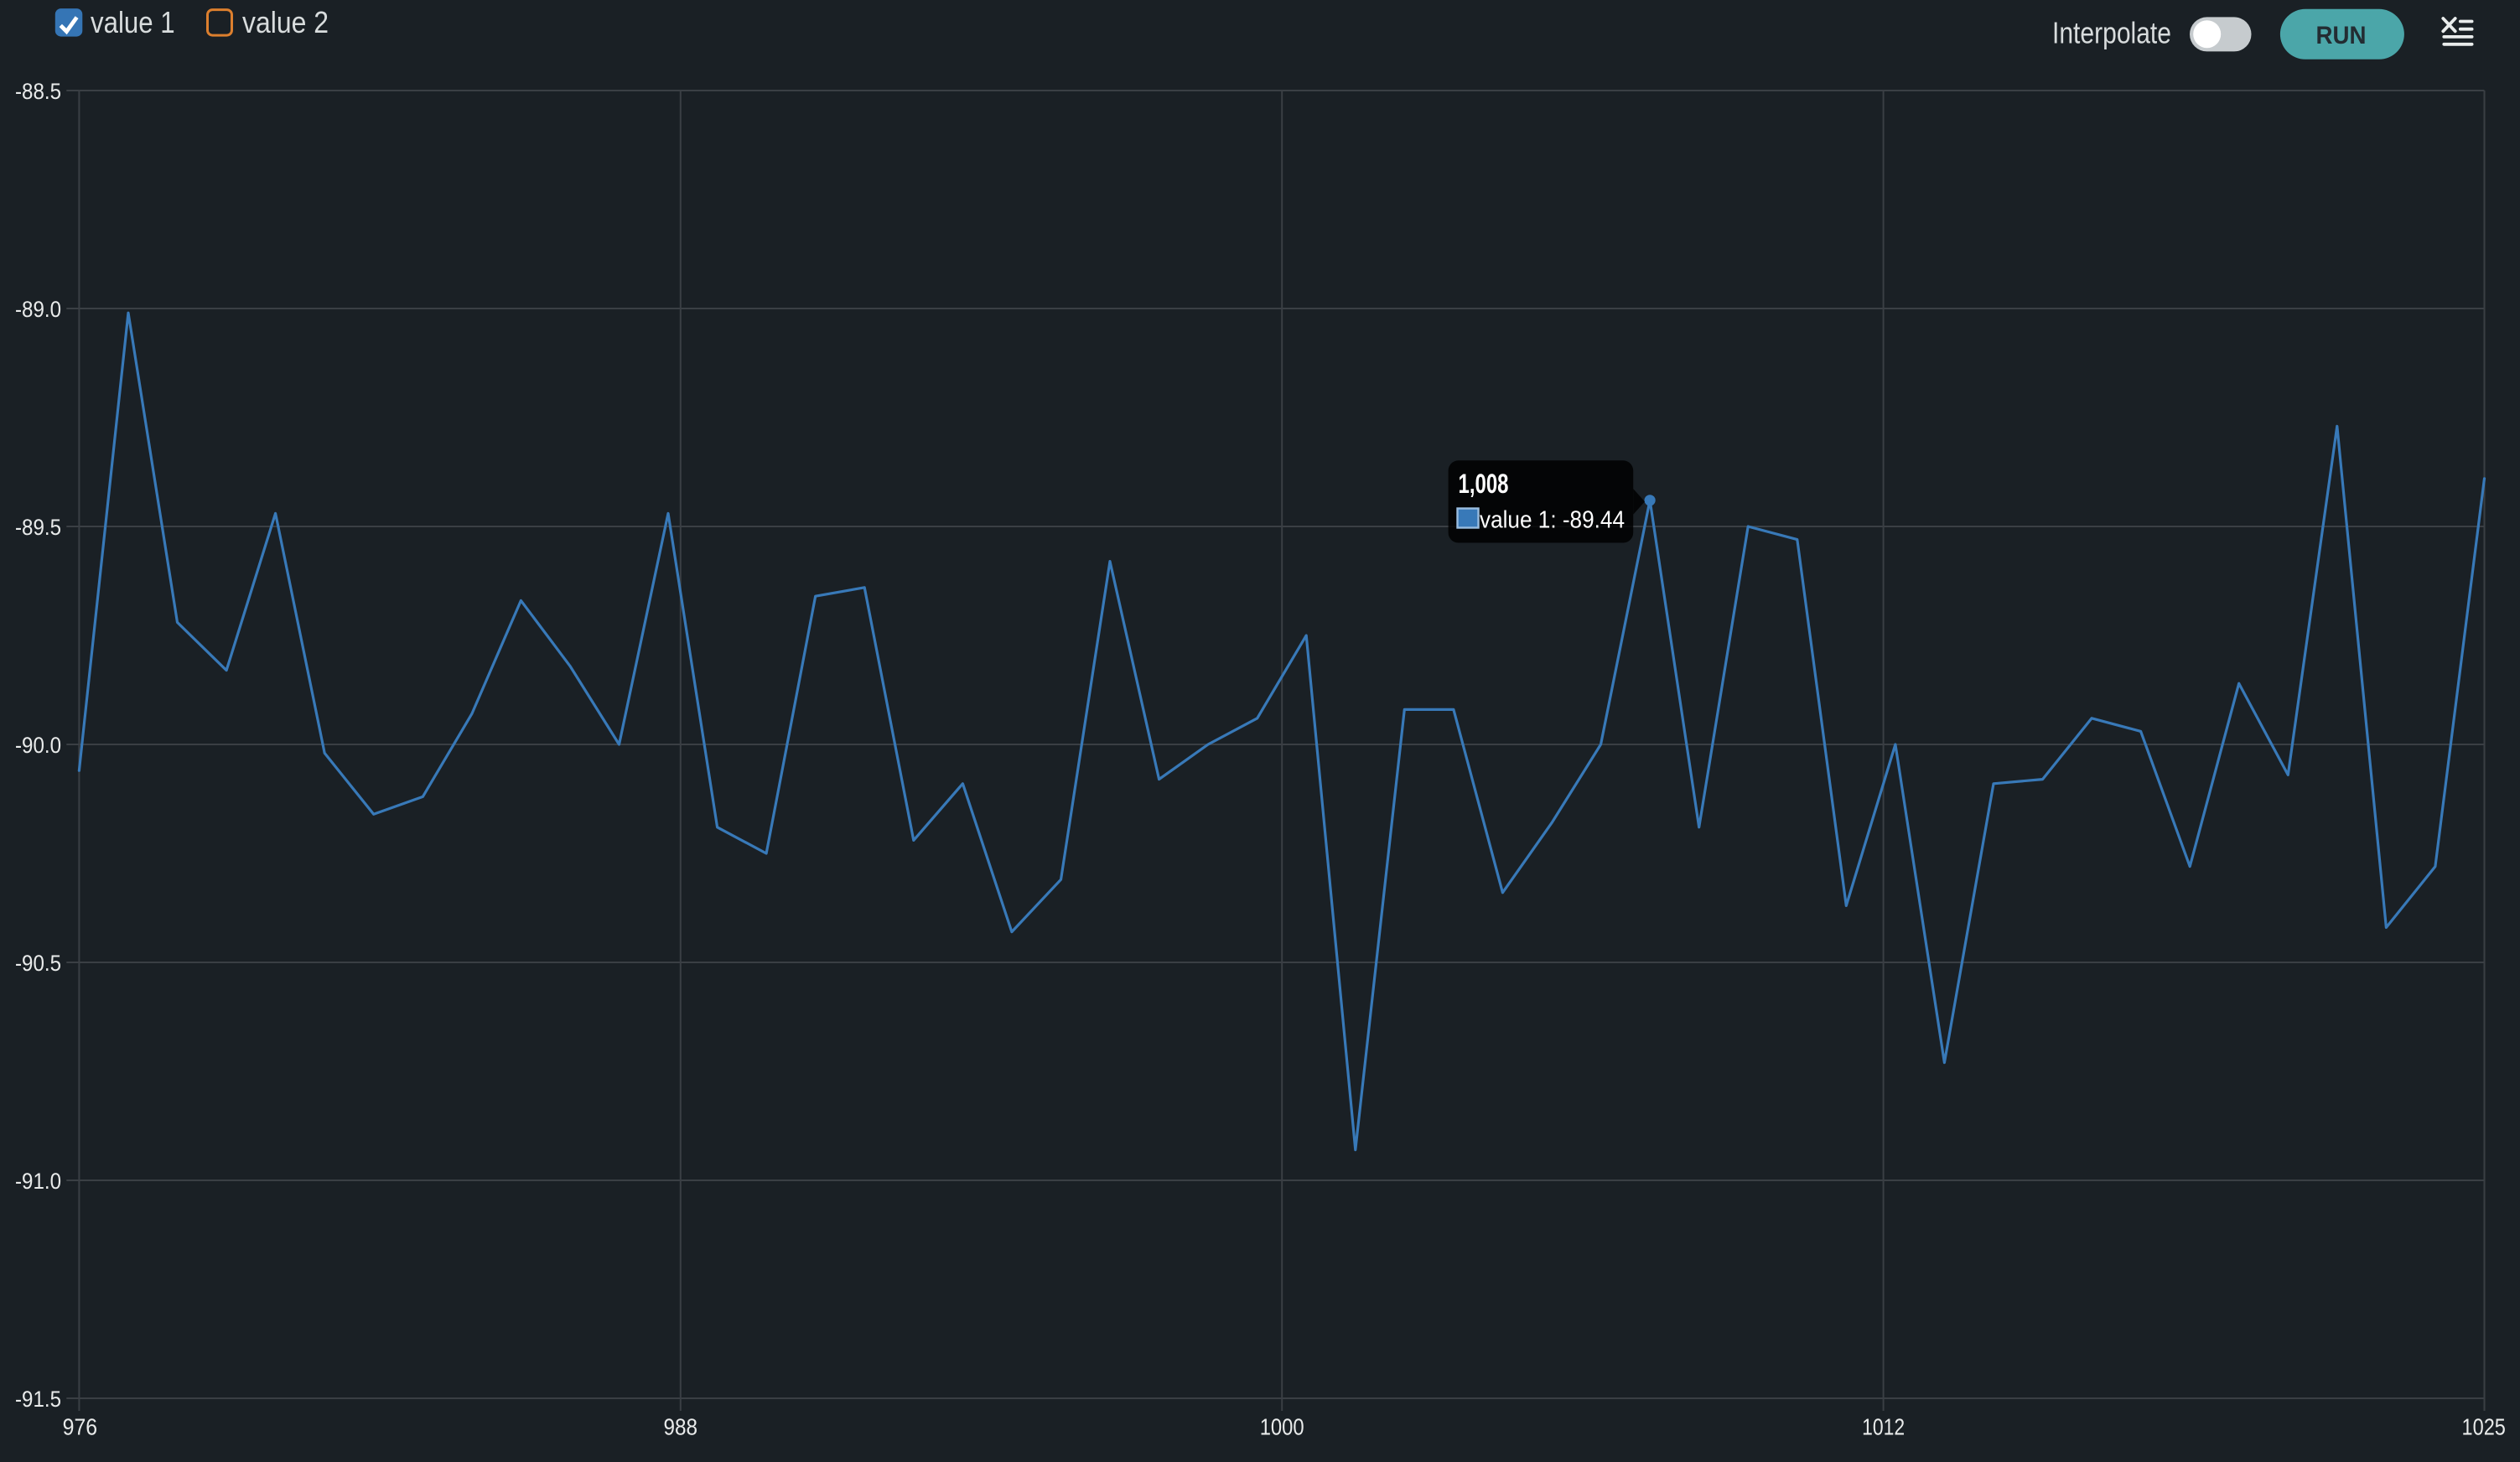  I want to click on svg-text: RUN, so click(2341, 35).